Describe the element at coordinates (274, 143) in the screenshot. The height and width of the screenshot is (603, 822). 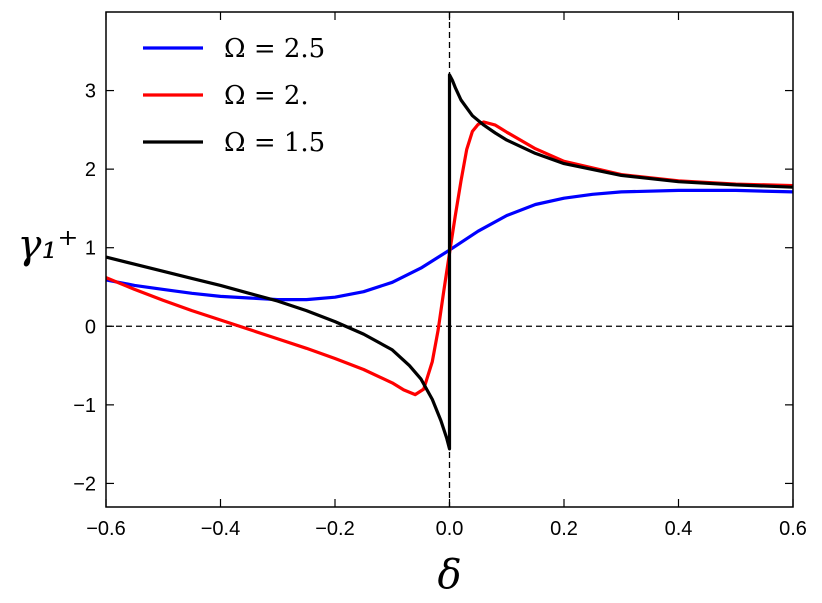
I see `legend-label-3: Ω = 1.5` at that location.